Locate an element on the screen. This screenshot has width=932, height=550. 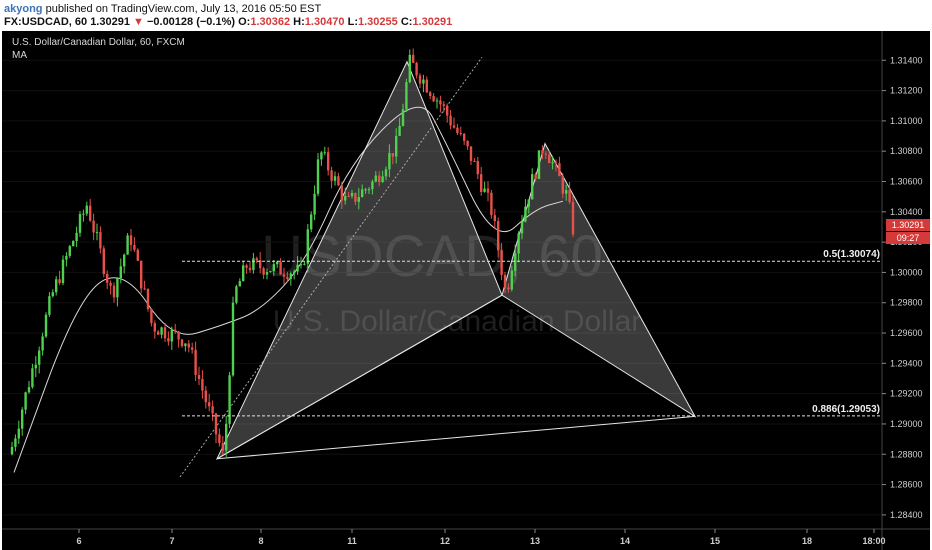
x-tick-label: 18 is located at coordinates (807, 541).